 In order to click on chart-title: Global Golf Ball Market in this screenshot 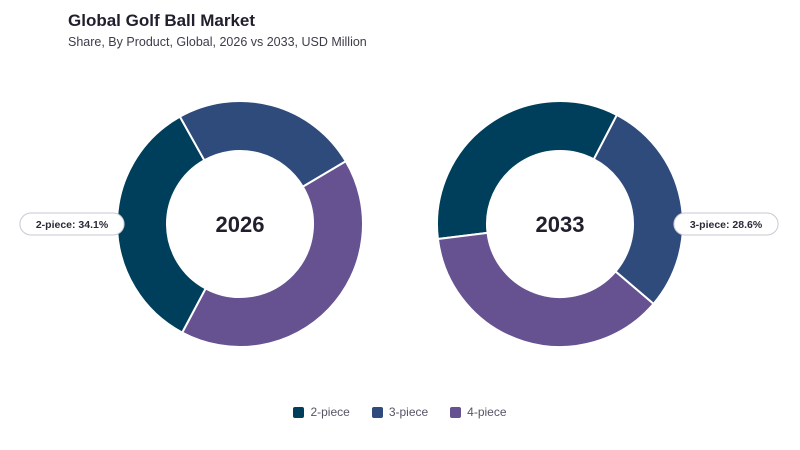, I will do `click(162, 20)`.